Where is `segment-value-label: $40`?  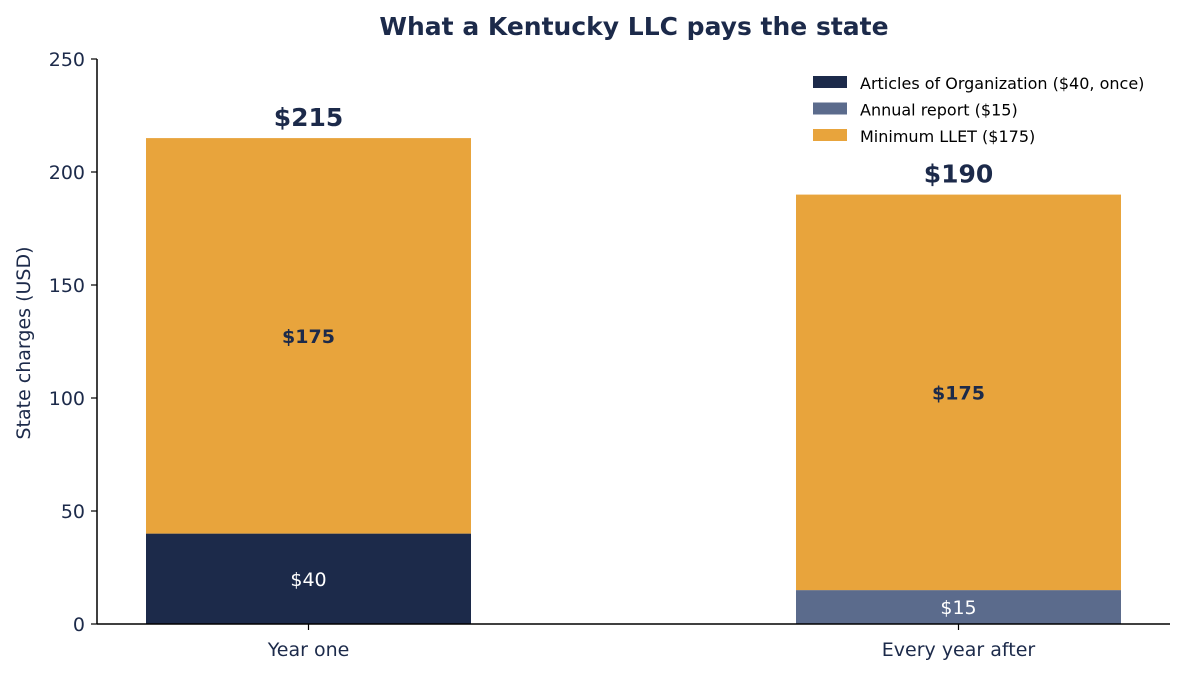 segment-value-label: $40 is located at coordinates (308, 580).